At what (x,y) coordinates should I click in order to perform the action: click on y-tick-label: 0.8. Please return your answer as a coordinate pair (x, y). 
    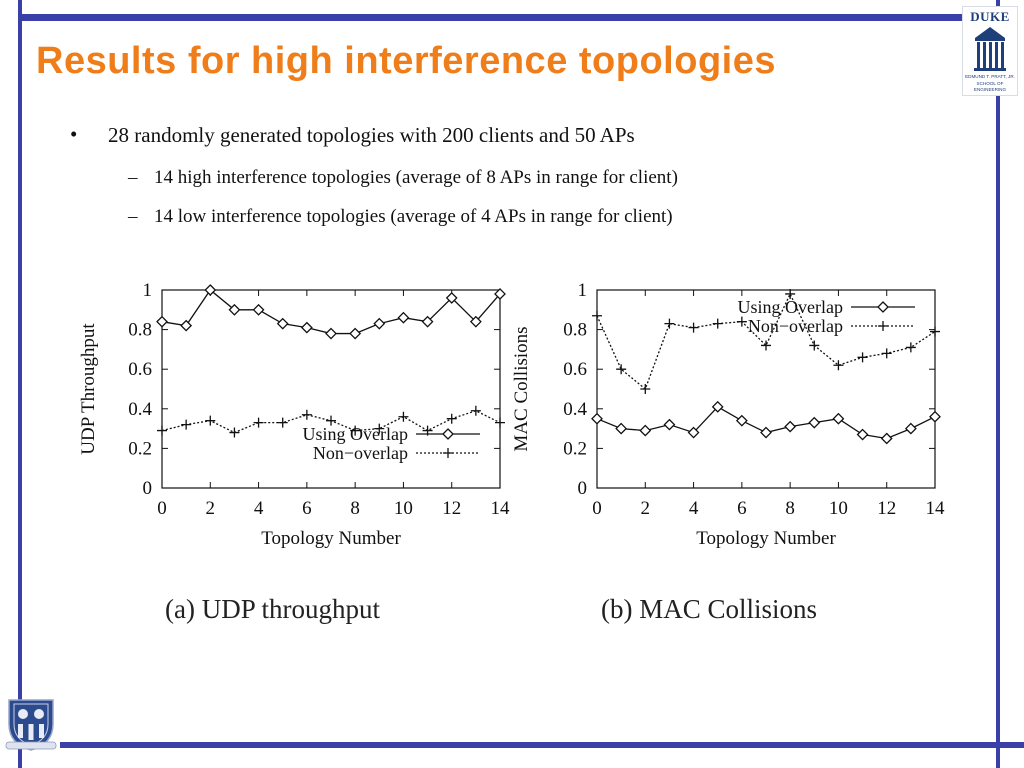
    Looking at the image, I should click on (575, 330).